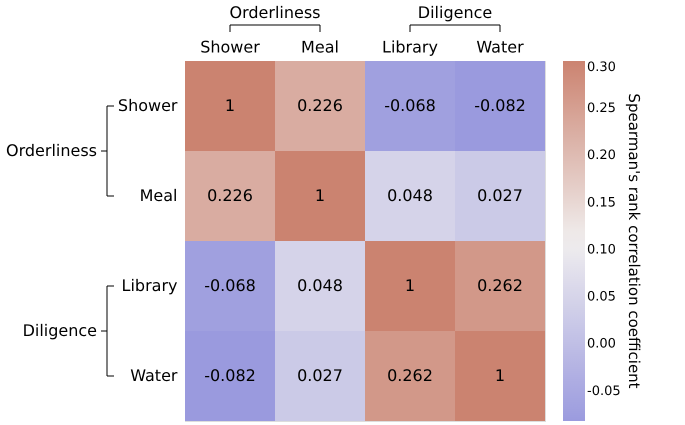 This screenshot has height=425, width=685. What do you see at coordinates (634, 241) in the screenshot?
I see `color-bar-title: Spearman's rank correlation coefficient` at bounding box center [634, 241].